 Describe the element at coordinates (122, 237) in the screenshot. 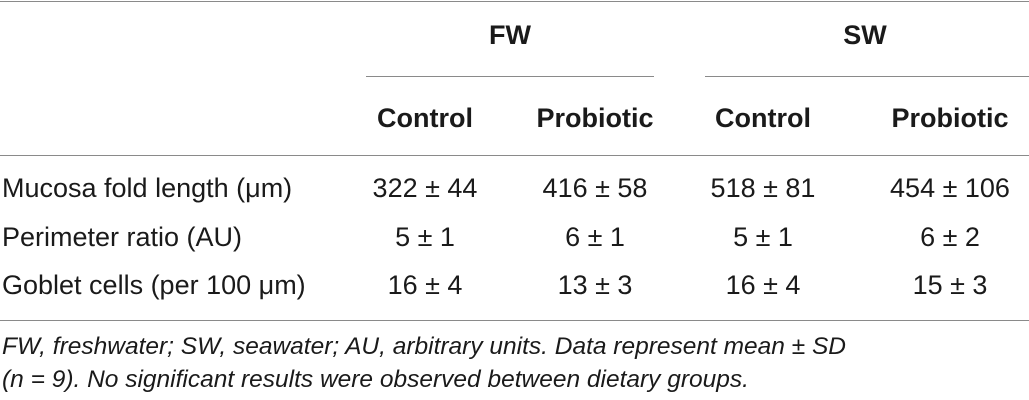

I see `row-label-perimeter: Perimeter ratio (AU)` at that location.